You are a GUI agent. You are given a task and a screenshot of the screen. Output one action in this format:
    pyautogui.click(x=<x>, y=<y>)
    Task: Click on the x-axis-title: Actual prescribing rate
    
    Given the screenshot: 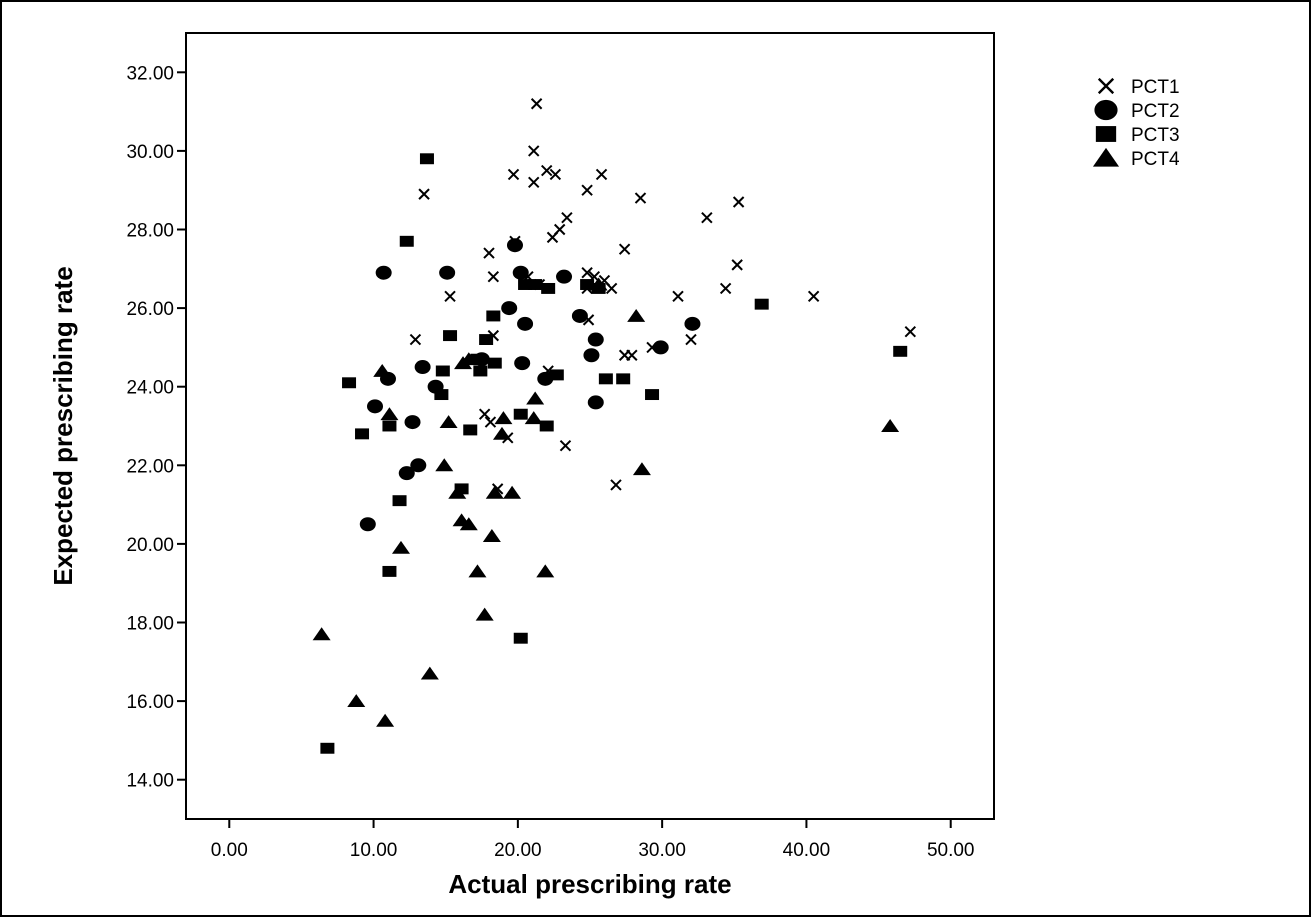 What is the action you would take?
    pyautogui.click(x=589, y=884)
    